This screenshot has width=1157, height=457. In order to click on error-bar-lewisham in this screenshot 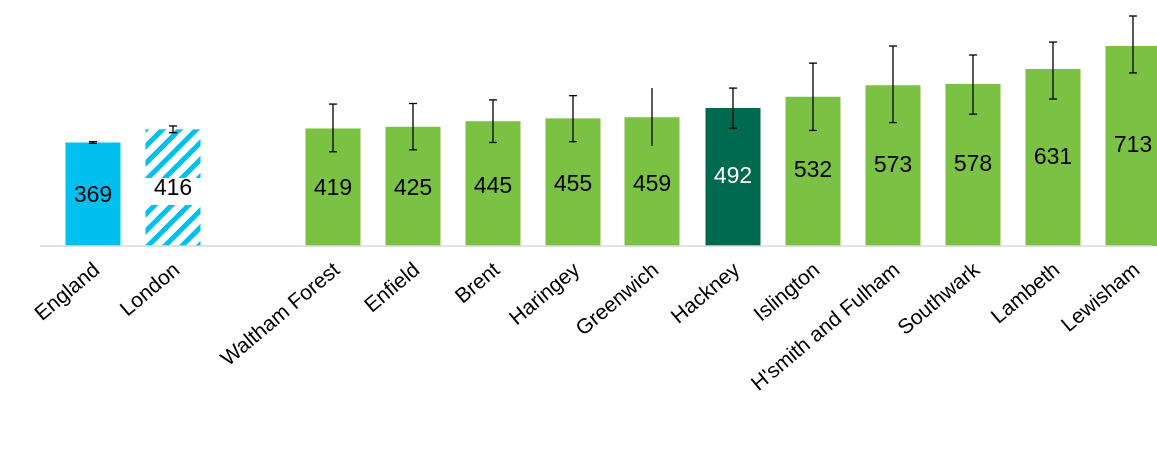, I will do `click(1133, 44)`.